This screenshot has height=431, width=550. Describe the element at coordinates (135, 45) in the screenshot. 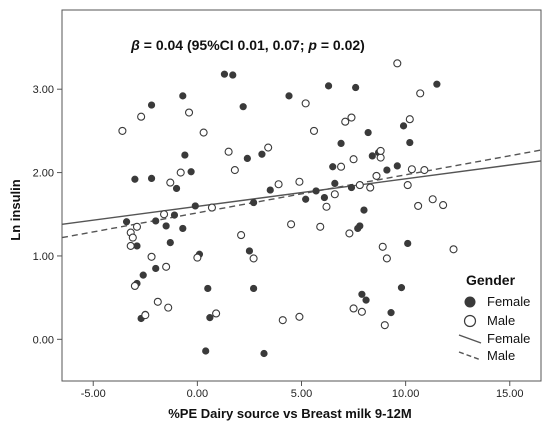

I see `beta-symbol: β` at that location.